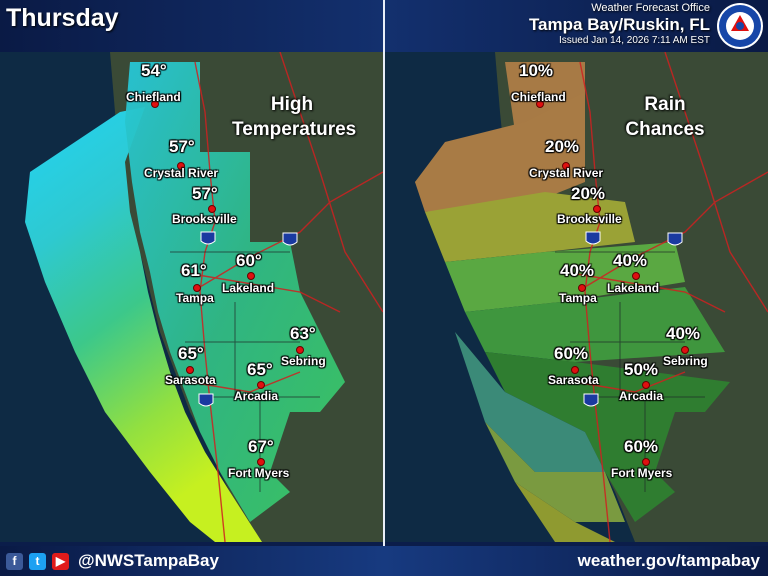  What do you see at coordinates (261, 446) in the screenshot?
I see `temp-value: 67°` at bounding box center [261, 446].